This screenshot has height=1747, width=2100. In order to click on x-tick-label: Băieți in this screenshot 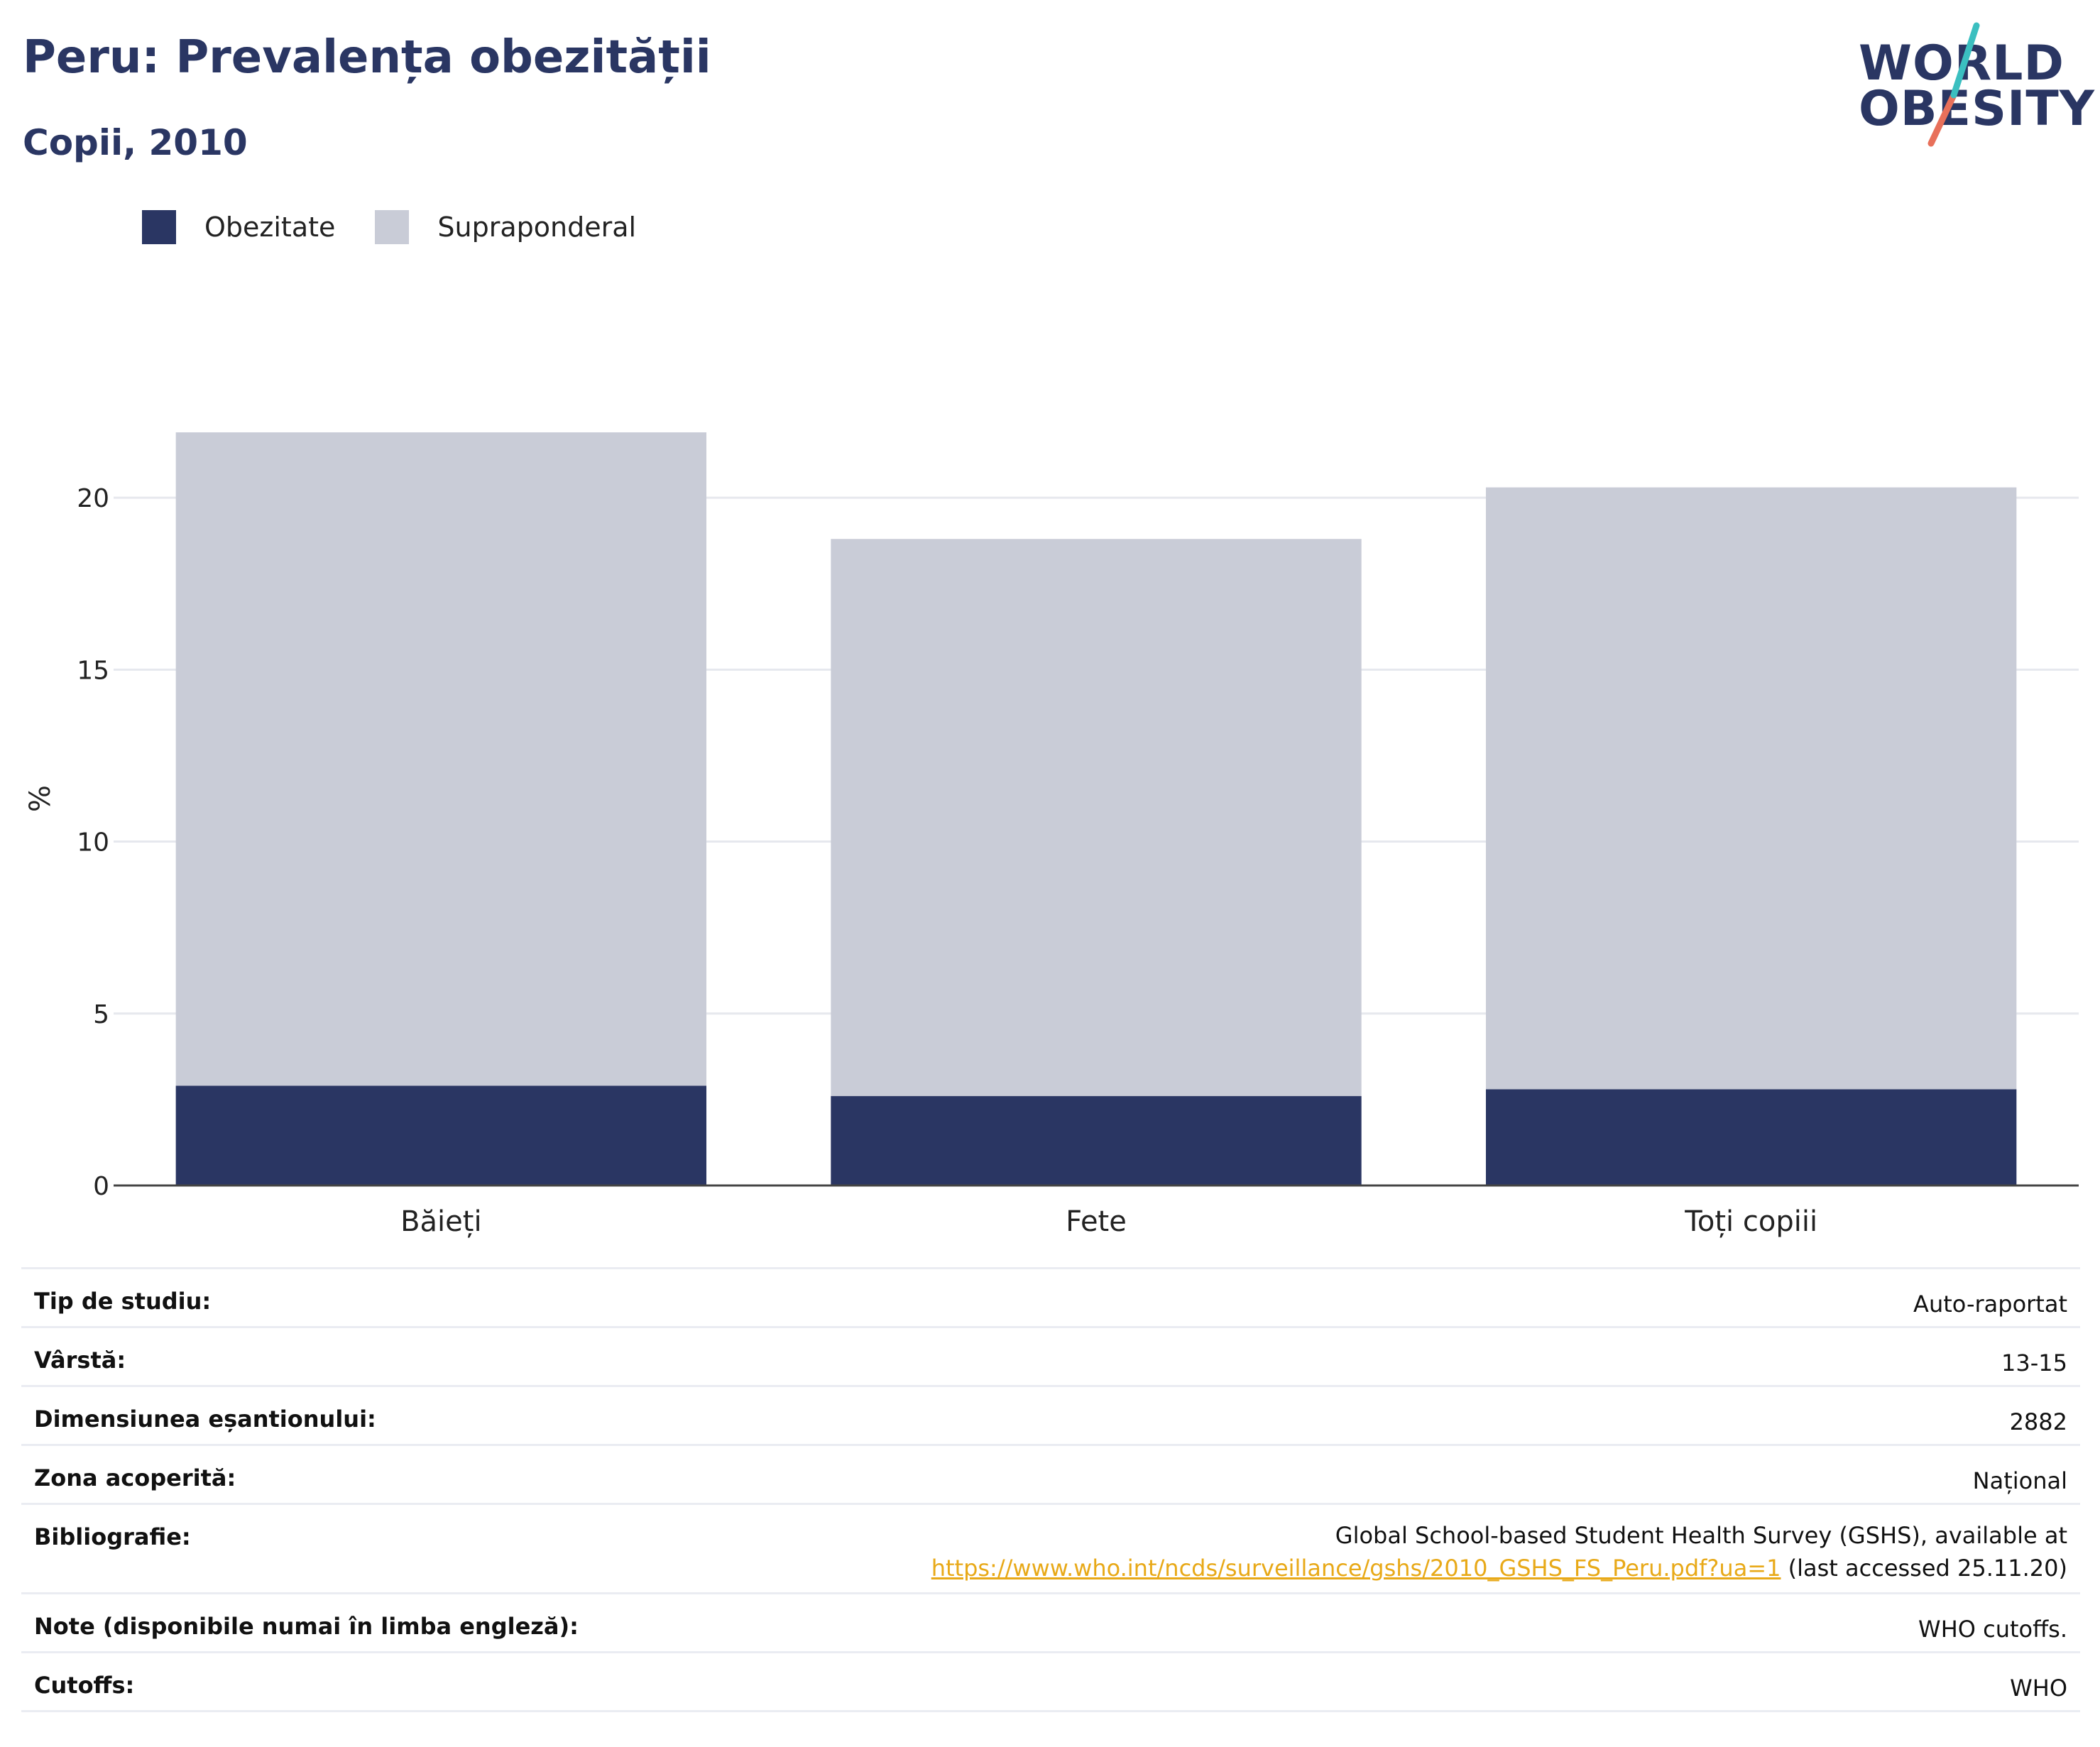, I will do `click(440, 1221)`.